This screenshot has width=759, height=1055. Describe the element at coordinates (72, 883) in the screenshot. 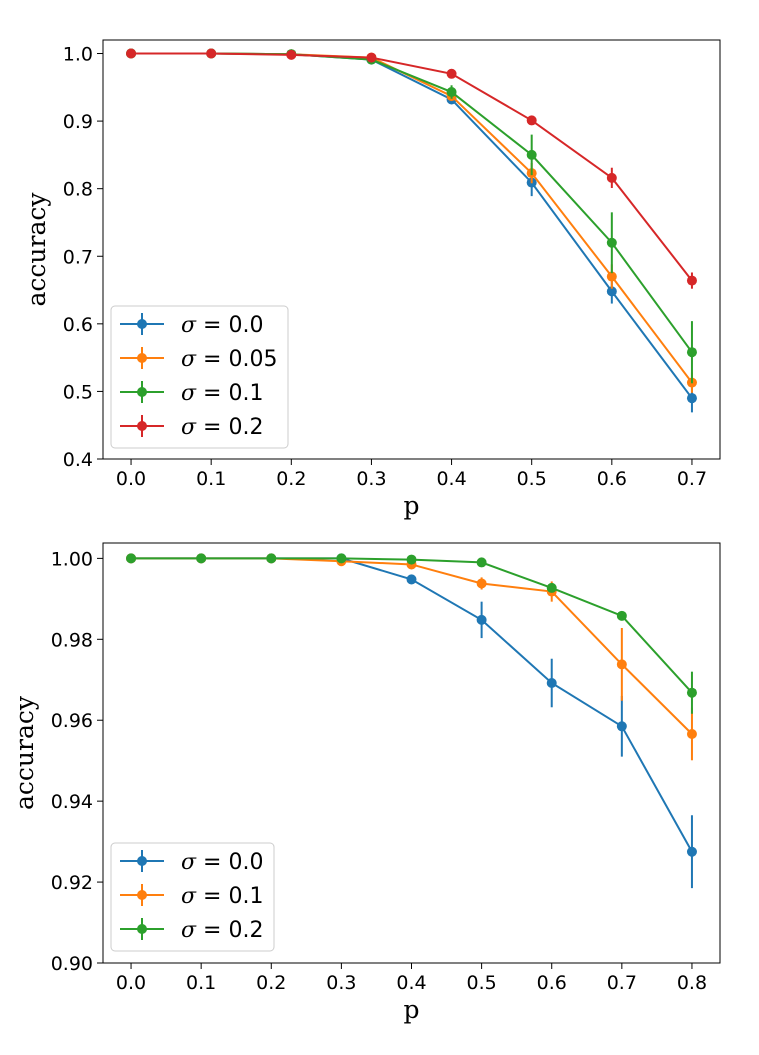

I see `y-tick-label: 0.92` at that location.